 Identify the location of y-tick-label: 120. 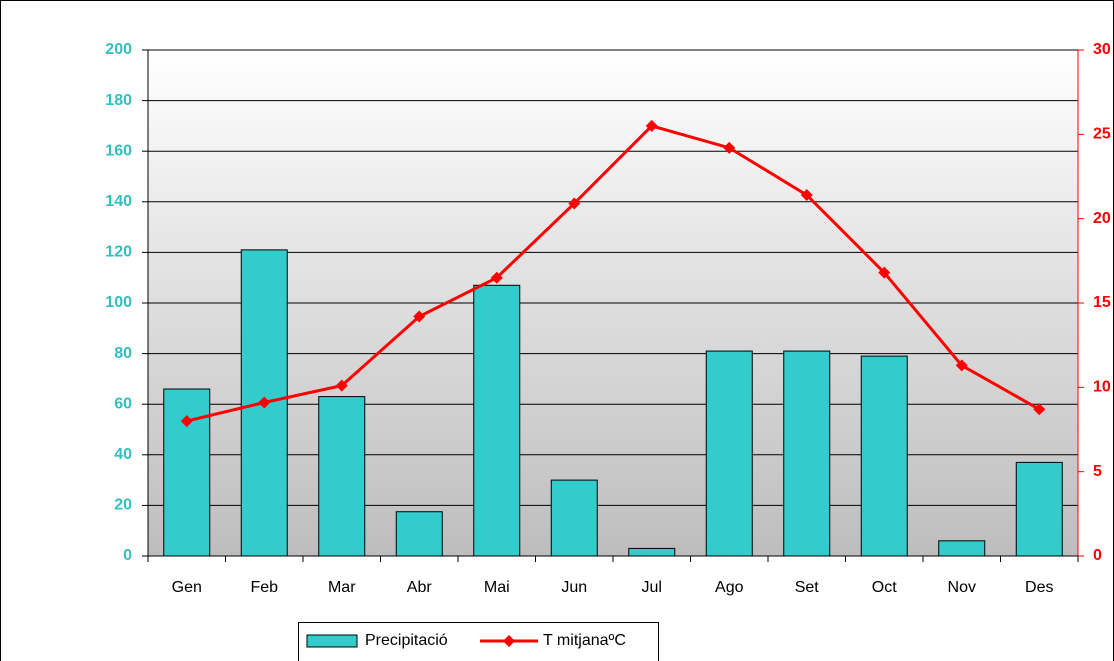
(118, 252).